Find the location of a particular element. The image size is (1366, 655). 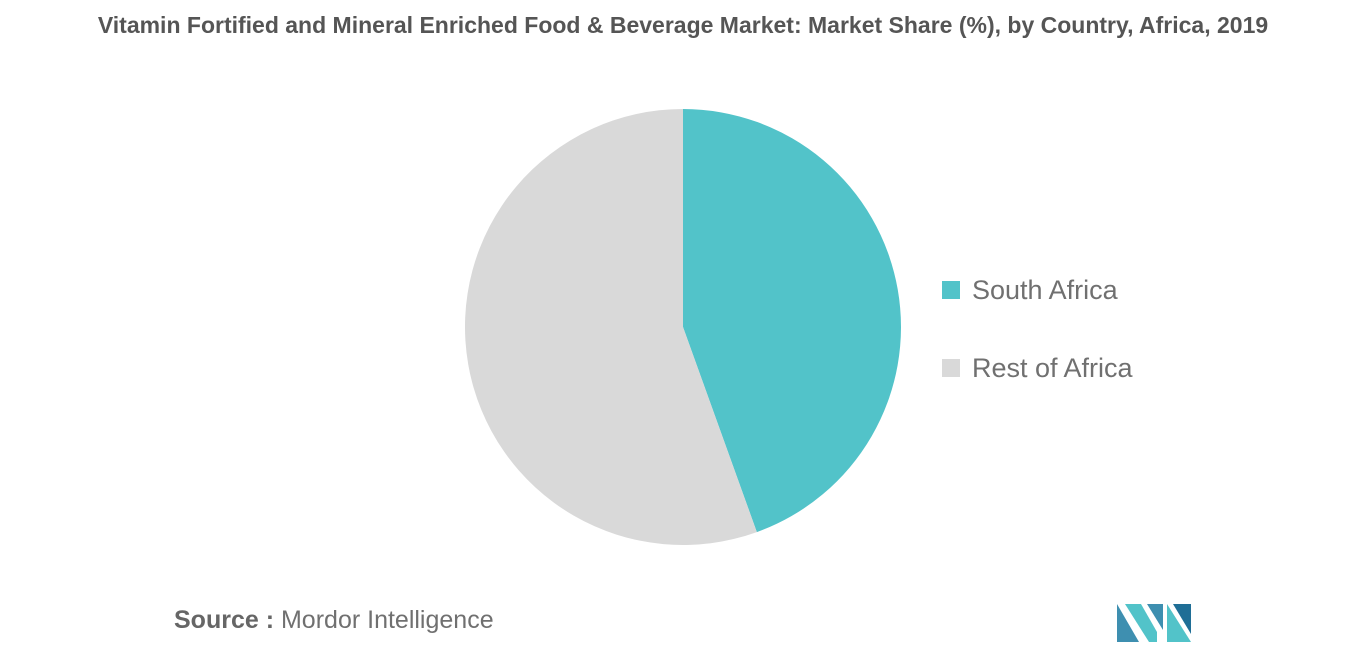

legend-swatch-rest-of-africa is located at coordinates (951, 368).